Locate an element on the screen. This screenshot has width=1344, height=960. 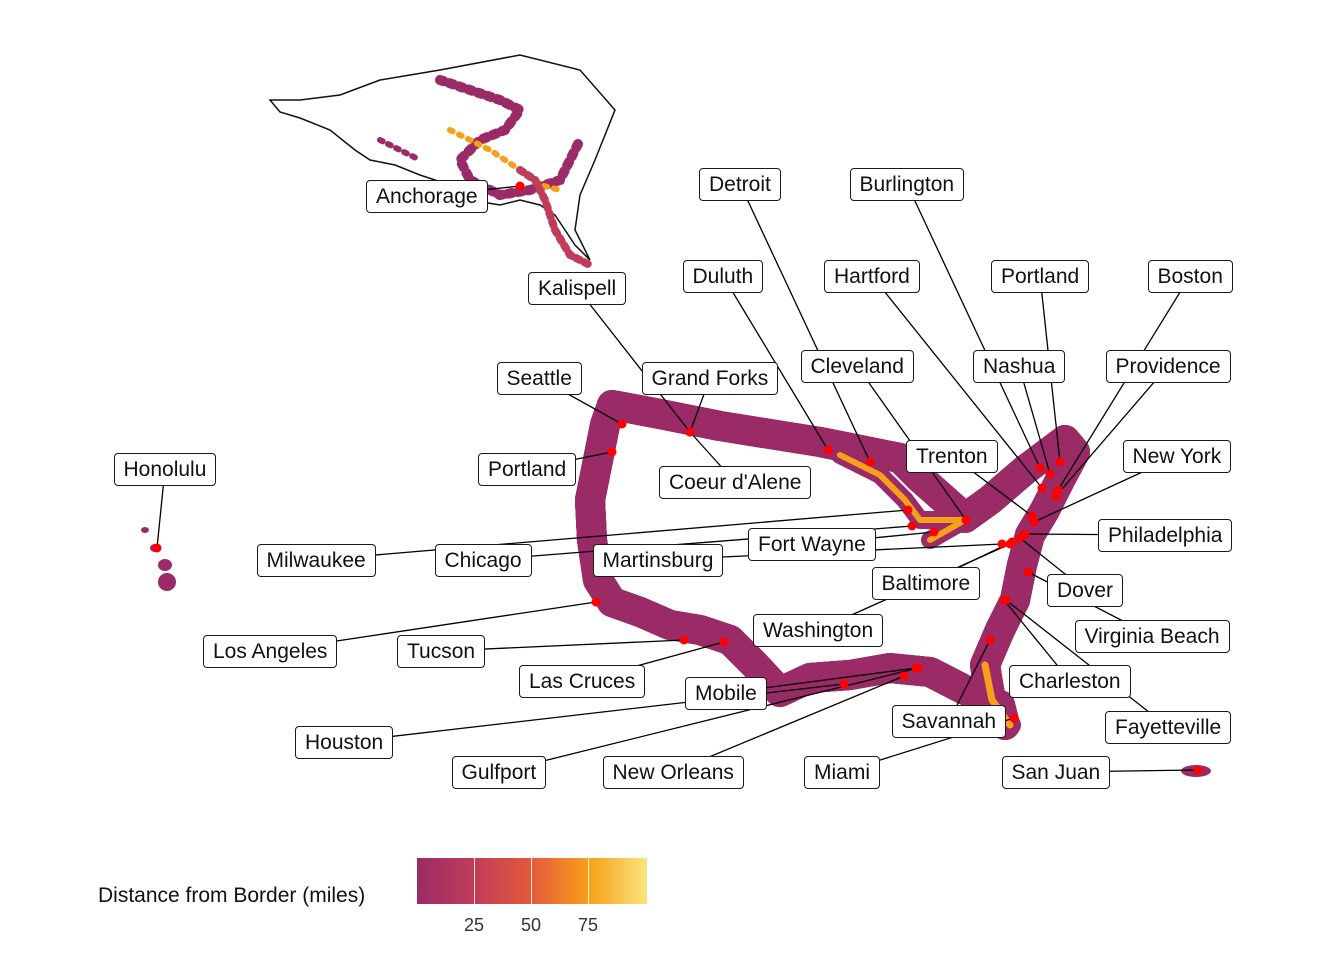
city-label-cleveland: Cleveland is located at coordinates (857, 366).